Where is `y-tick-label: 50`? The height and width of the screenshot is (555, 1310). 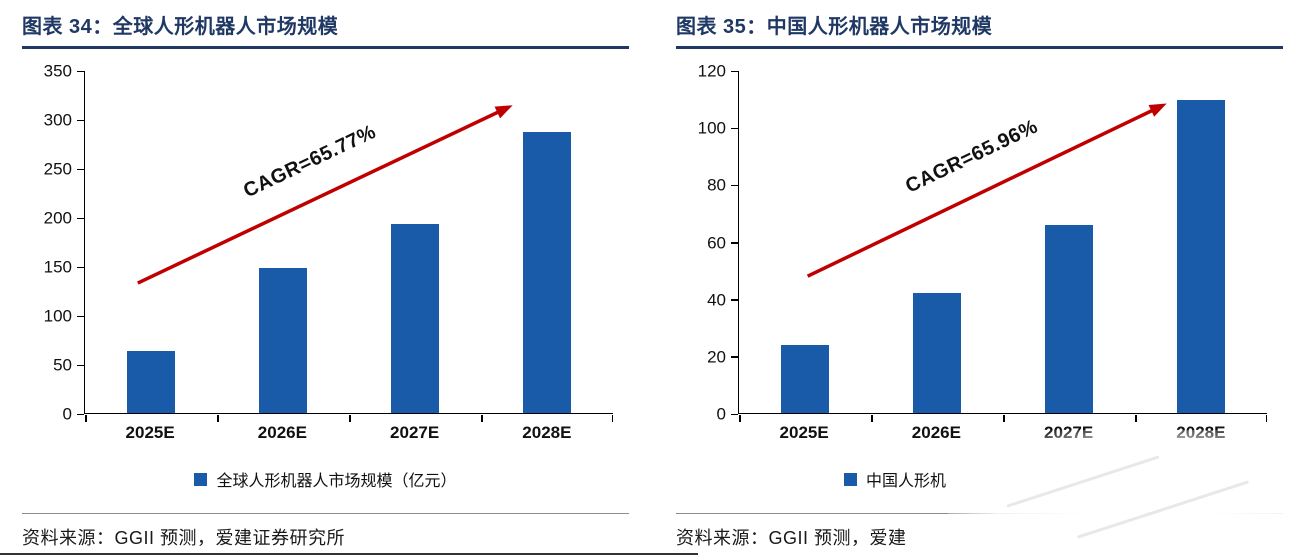
y-tick-label: 50 is located at coordinates (62, 365).